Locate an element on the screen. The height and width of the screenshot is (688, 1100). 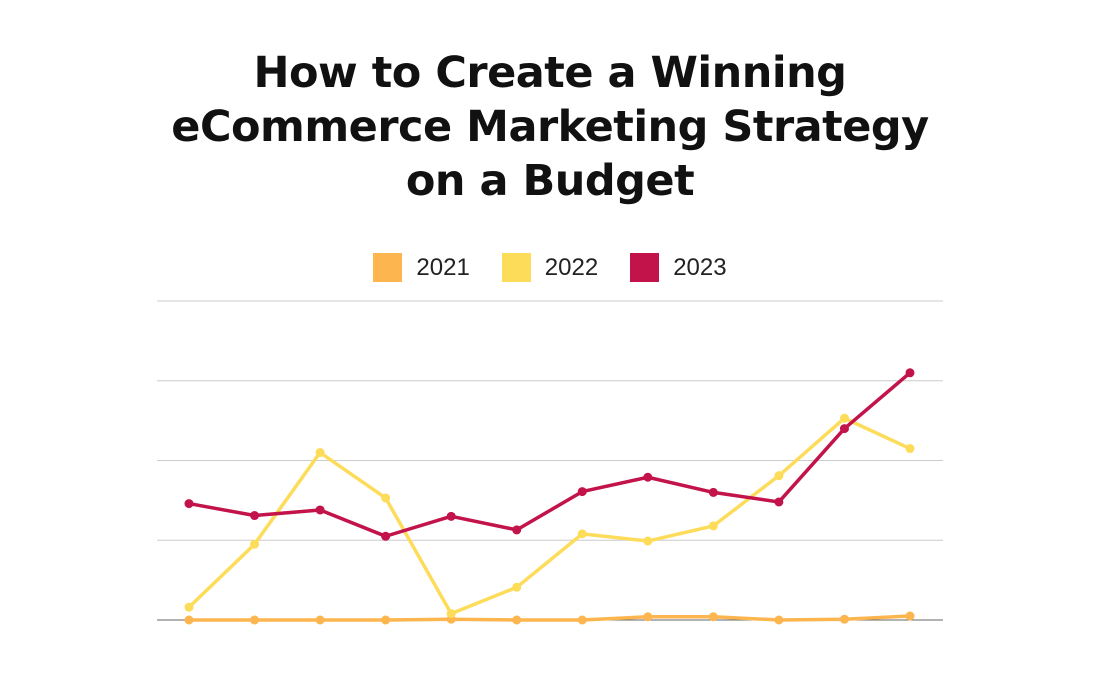
chart-title-line-3: on a Budget is located at coordinates (550, 181).